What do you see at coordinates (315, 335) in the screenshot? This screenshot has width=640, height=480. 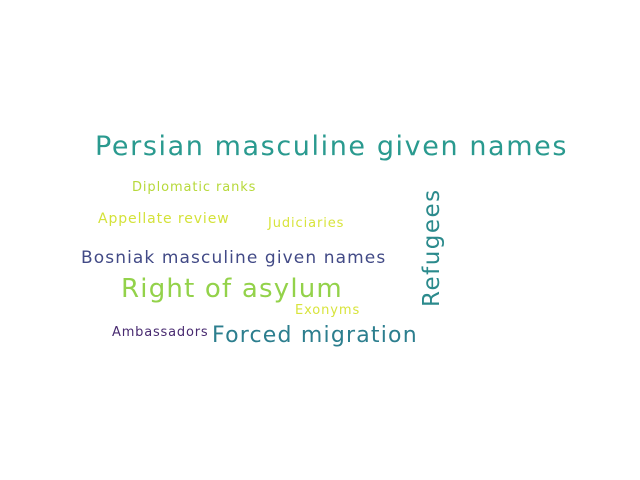 I see `word-forced-migration: Forced migration` at bounding box center [315, 335].